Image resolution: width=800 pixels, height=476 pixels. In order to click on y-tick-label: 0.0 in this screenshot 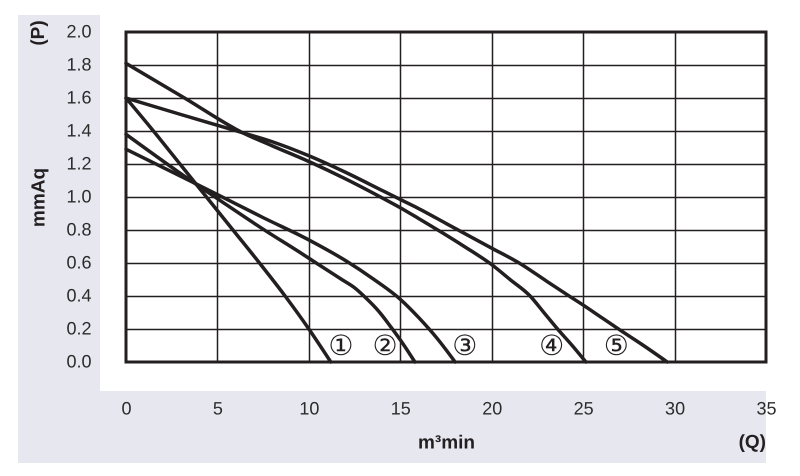, I will do `click(79, 362)`.